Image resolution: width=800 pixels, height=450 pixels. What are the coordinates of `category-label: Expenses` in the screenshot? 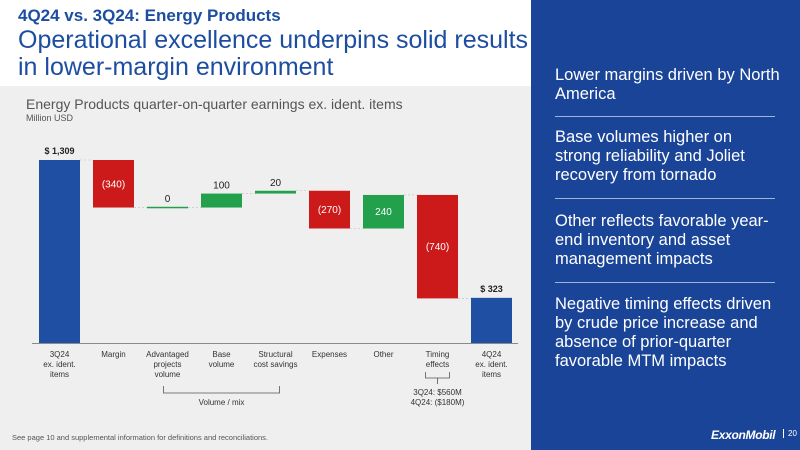 It's located at (329, 354).